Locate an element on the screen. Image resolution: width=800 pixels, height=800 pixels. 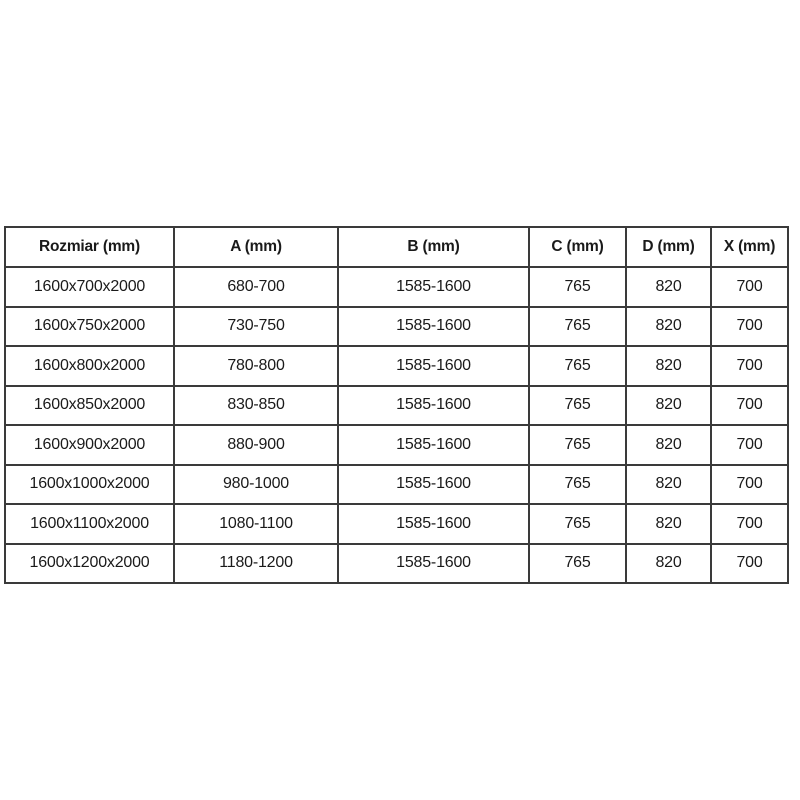
cell-size: 1600x750x2000 is located at coordinates (89, 326).